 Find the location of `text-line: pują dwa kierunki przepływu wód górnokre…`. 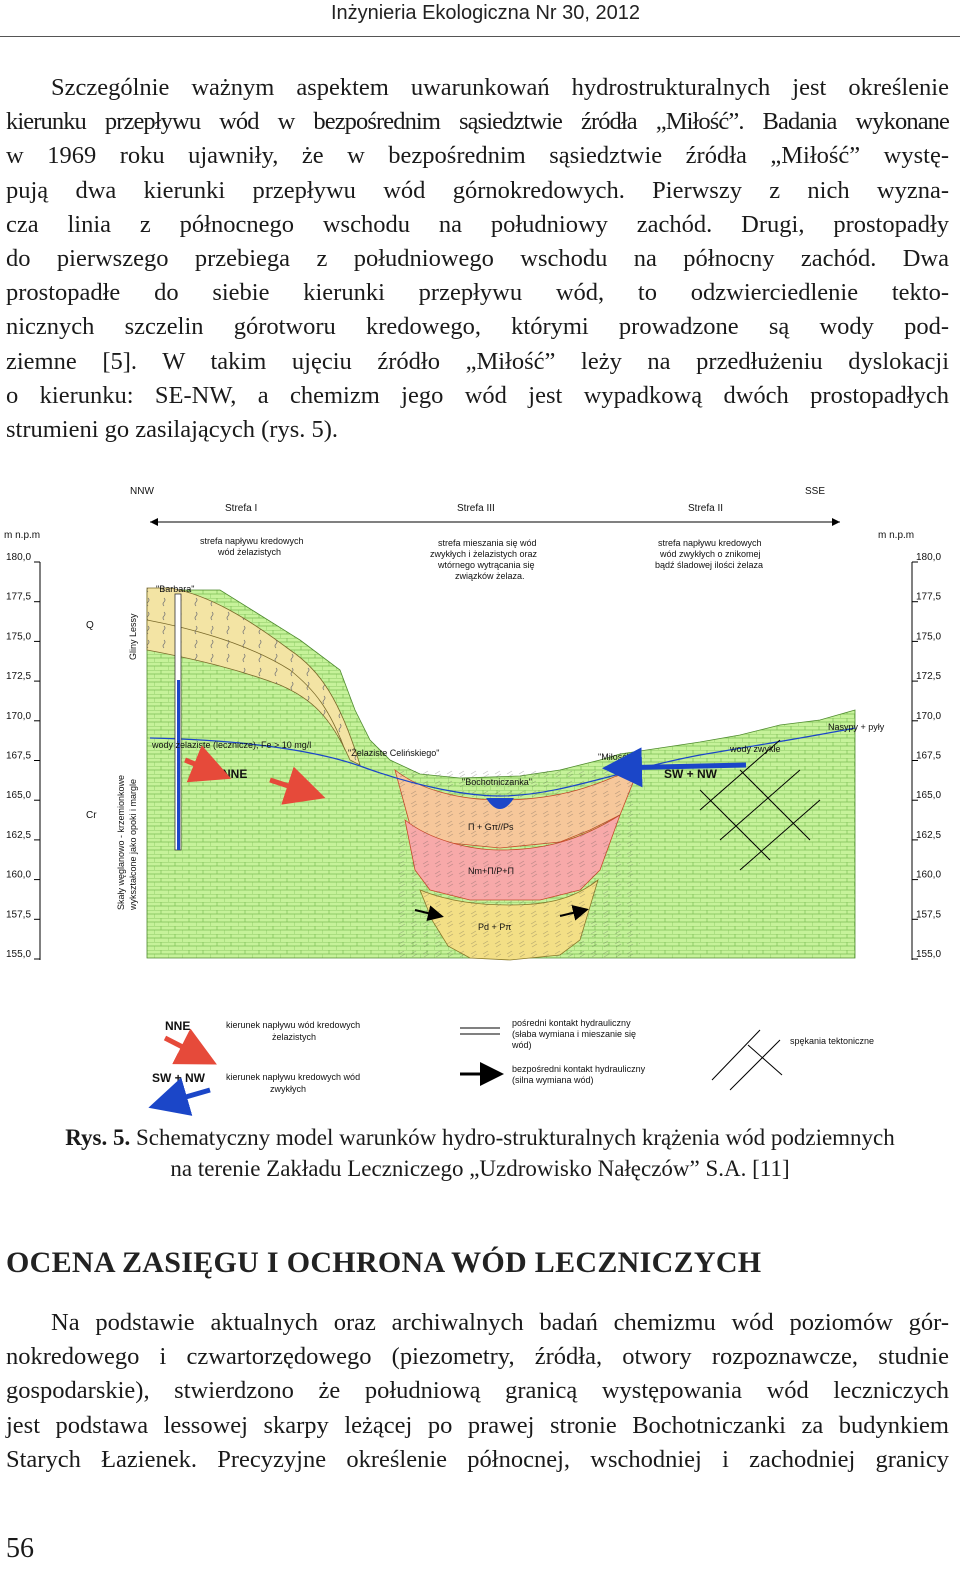

text-line: pują dwa kierunki przepływu wód górnokre… is located at coordinates (477, 190).